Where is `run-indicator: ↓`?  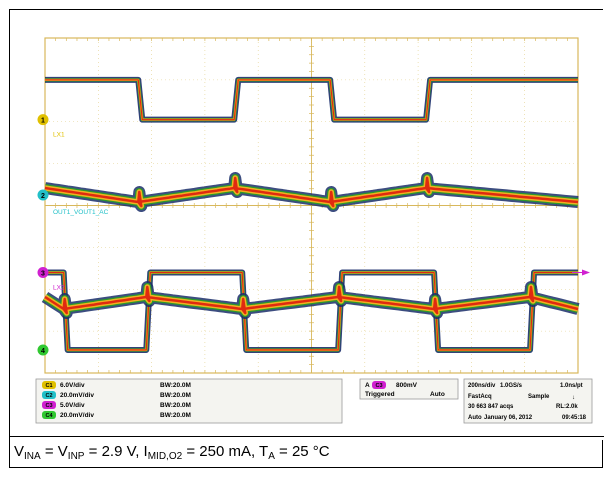
run-indicator: ↓ is located at coordinates (573, 398).